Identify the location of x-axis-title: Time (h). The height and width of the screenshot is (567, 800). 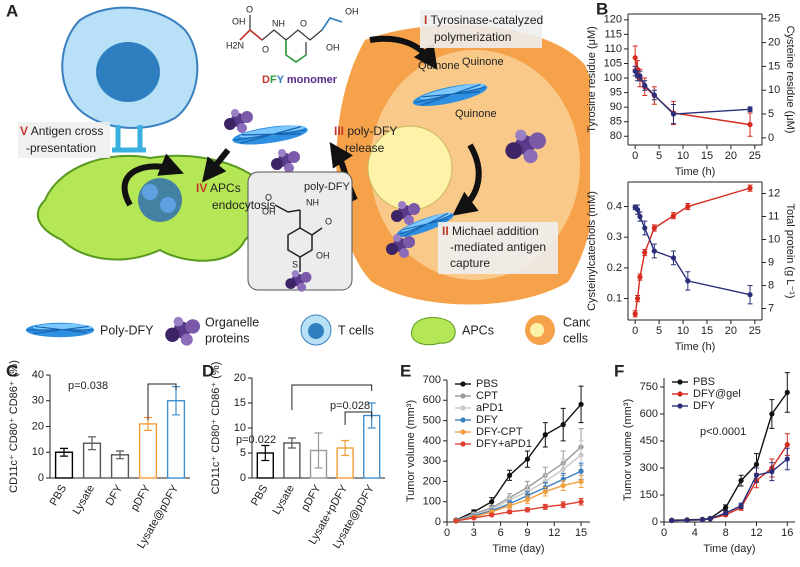
(695, 347).